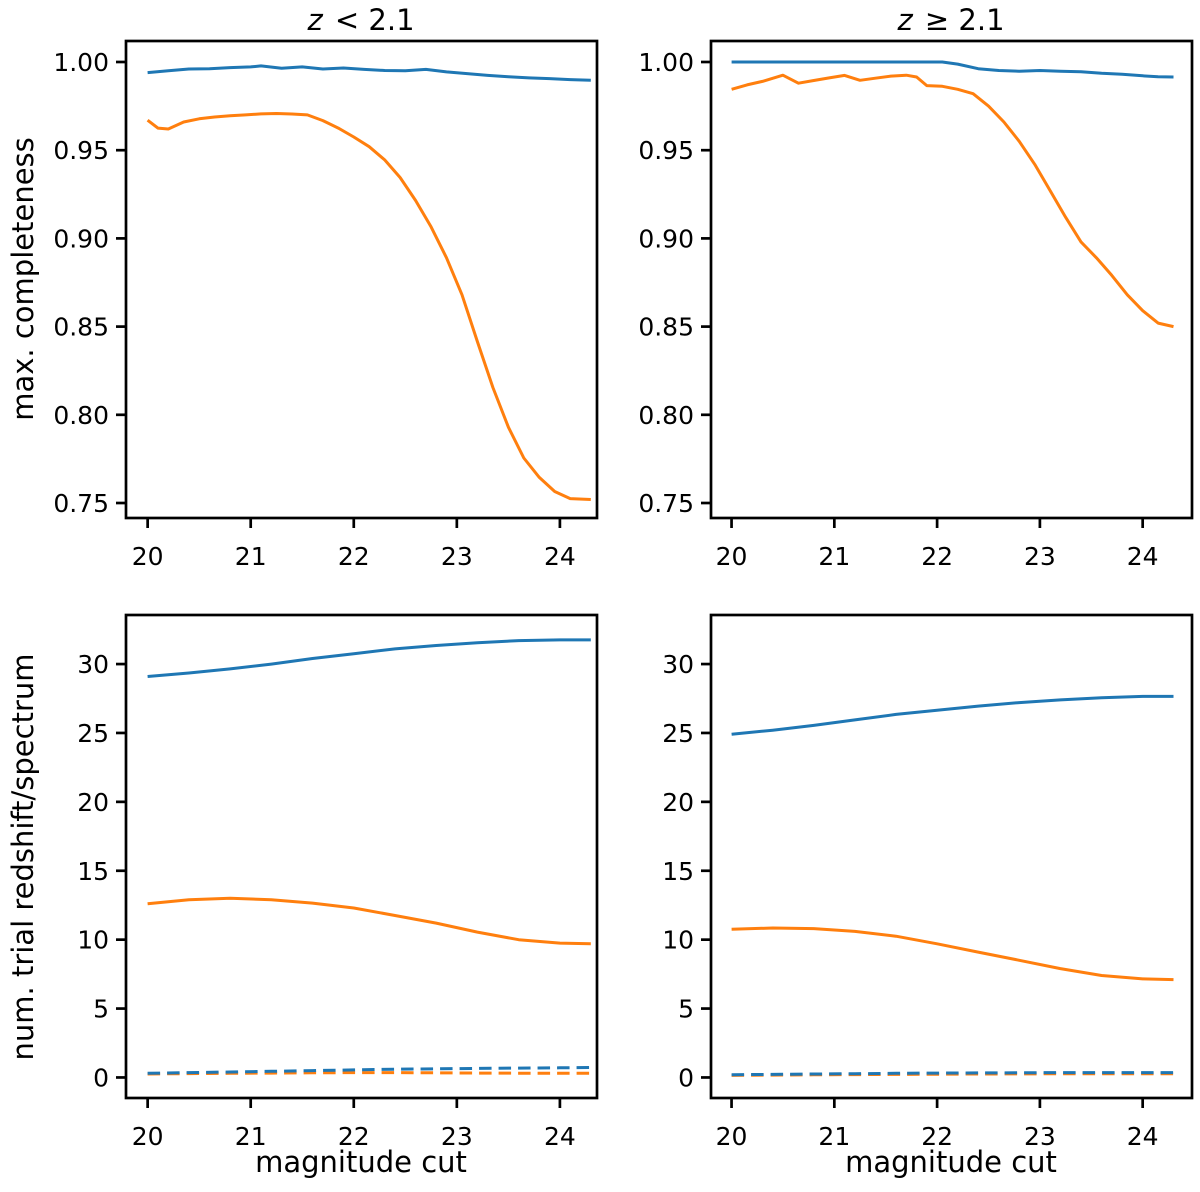 Image resolution: width=1200 pixels, height=1192 pixels. Describe the element at coordinates (951, 1162) in the screenshot. I see `x-axis-label-bottom-right: magnitude cut` at that location.